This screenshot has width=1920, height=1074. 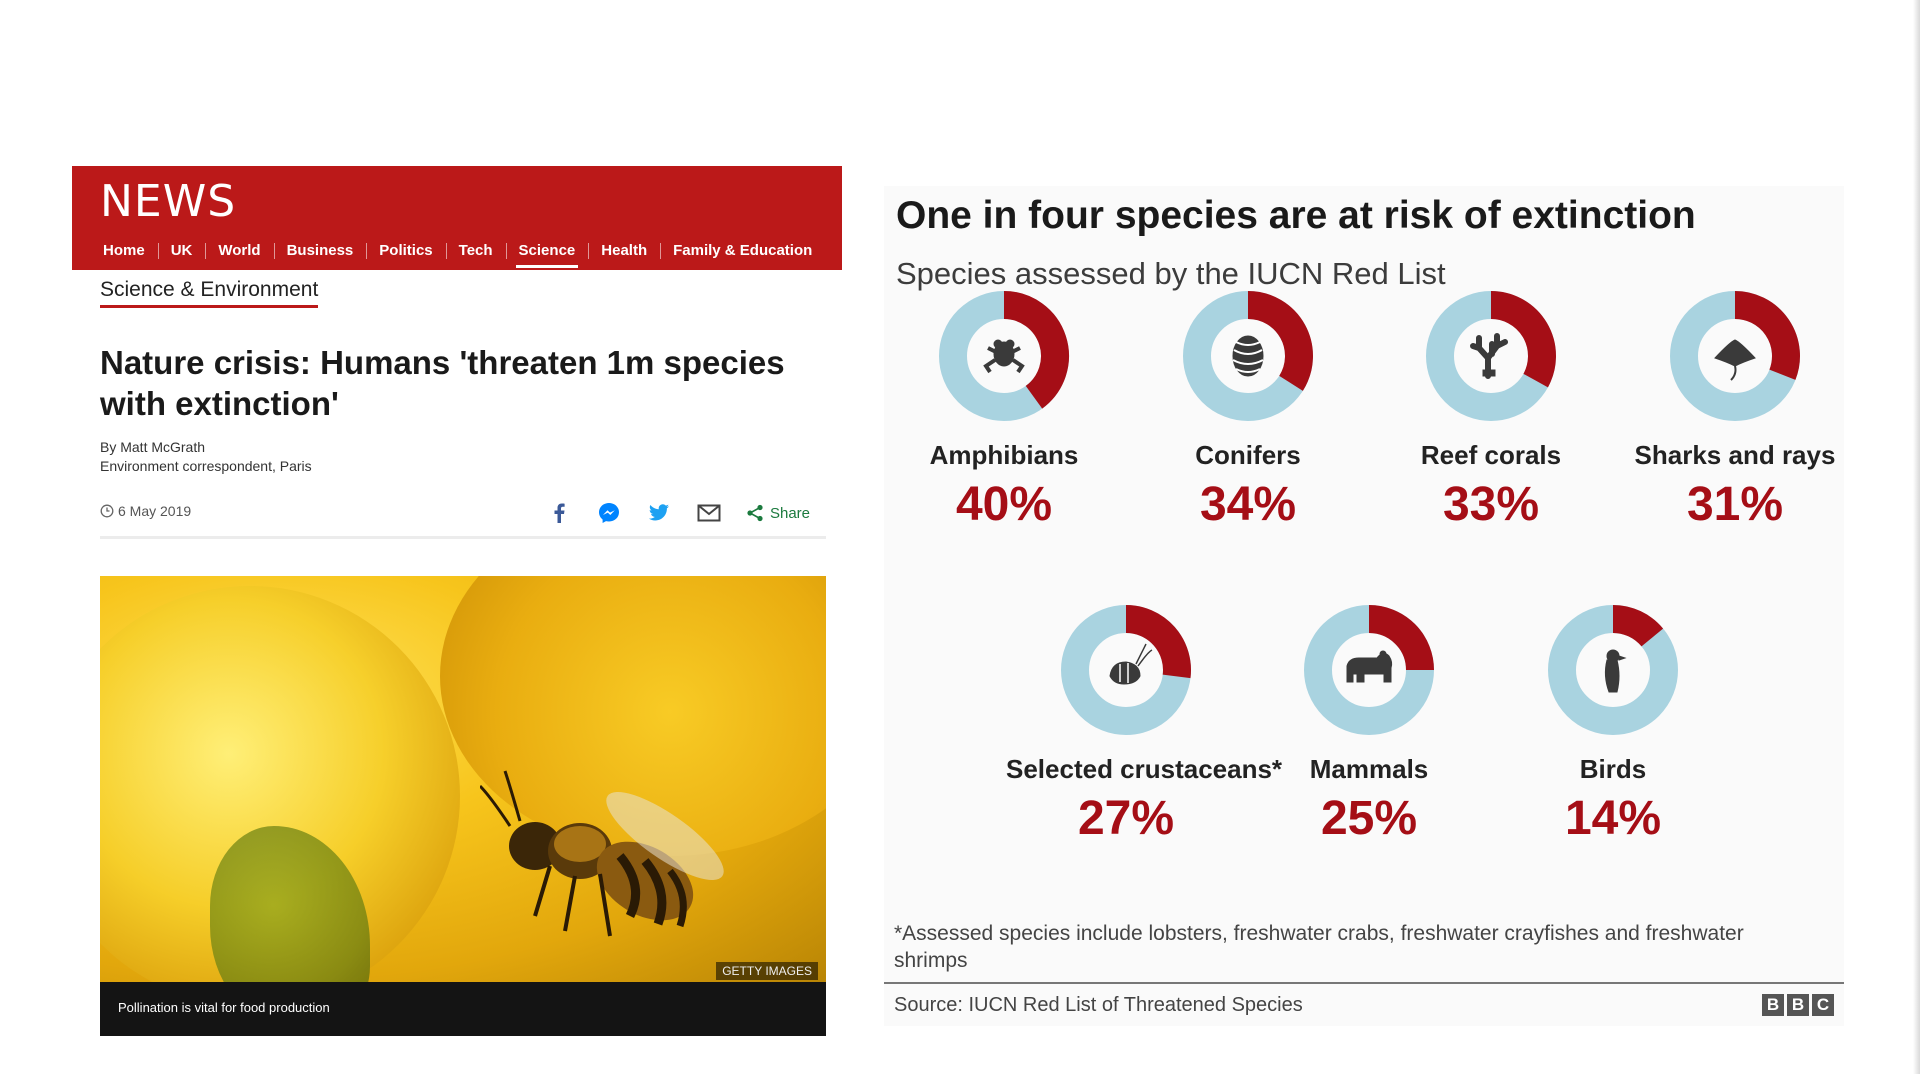 What do you see at coordinates (1369, 666) in the screenshot?
I see `bear-icon` at bounding box center [1369, 666].